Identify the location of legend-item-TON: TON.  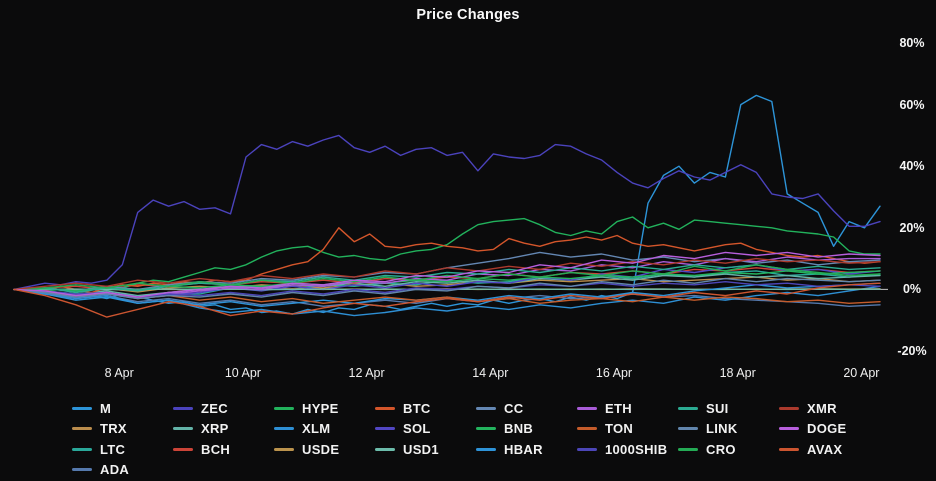
(627, 429).